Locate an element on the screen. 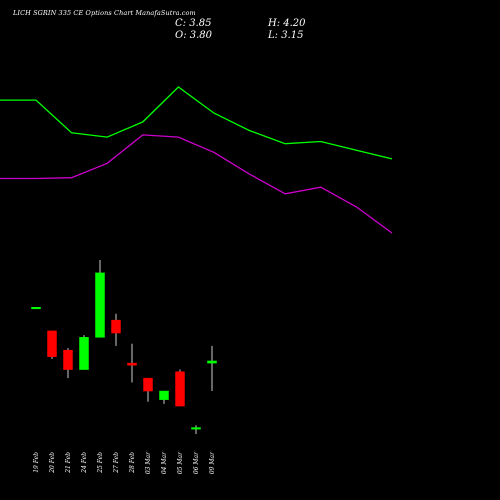  close-value: C: 3.85 is located at coordinates (193, 23).